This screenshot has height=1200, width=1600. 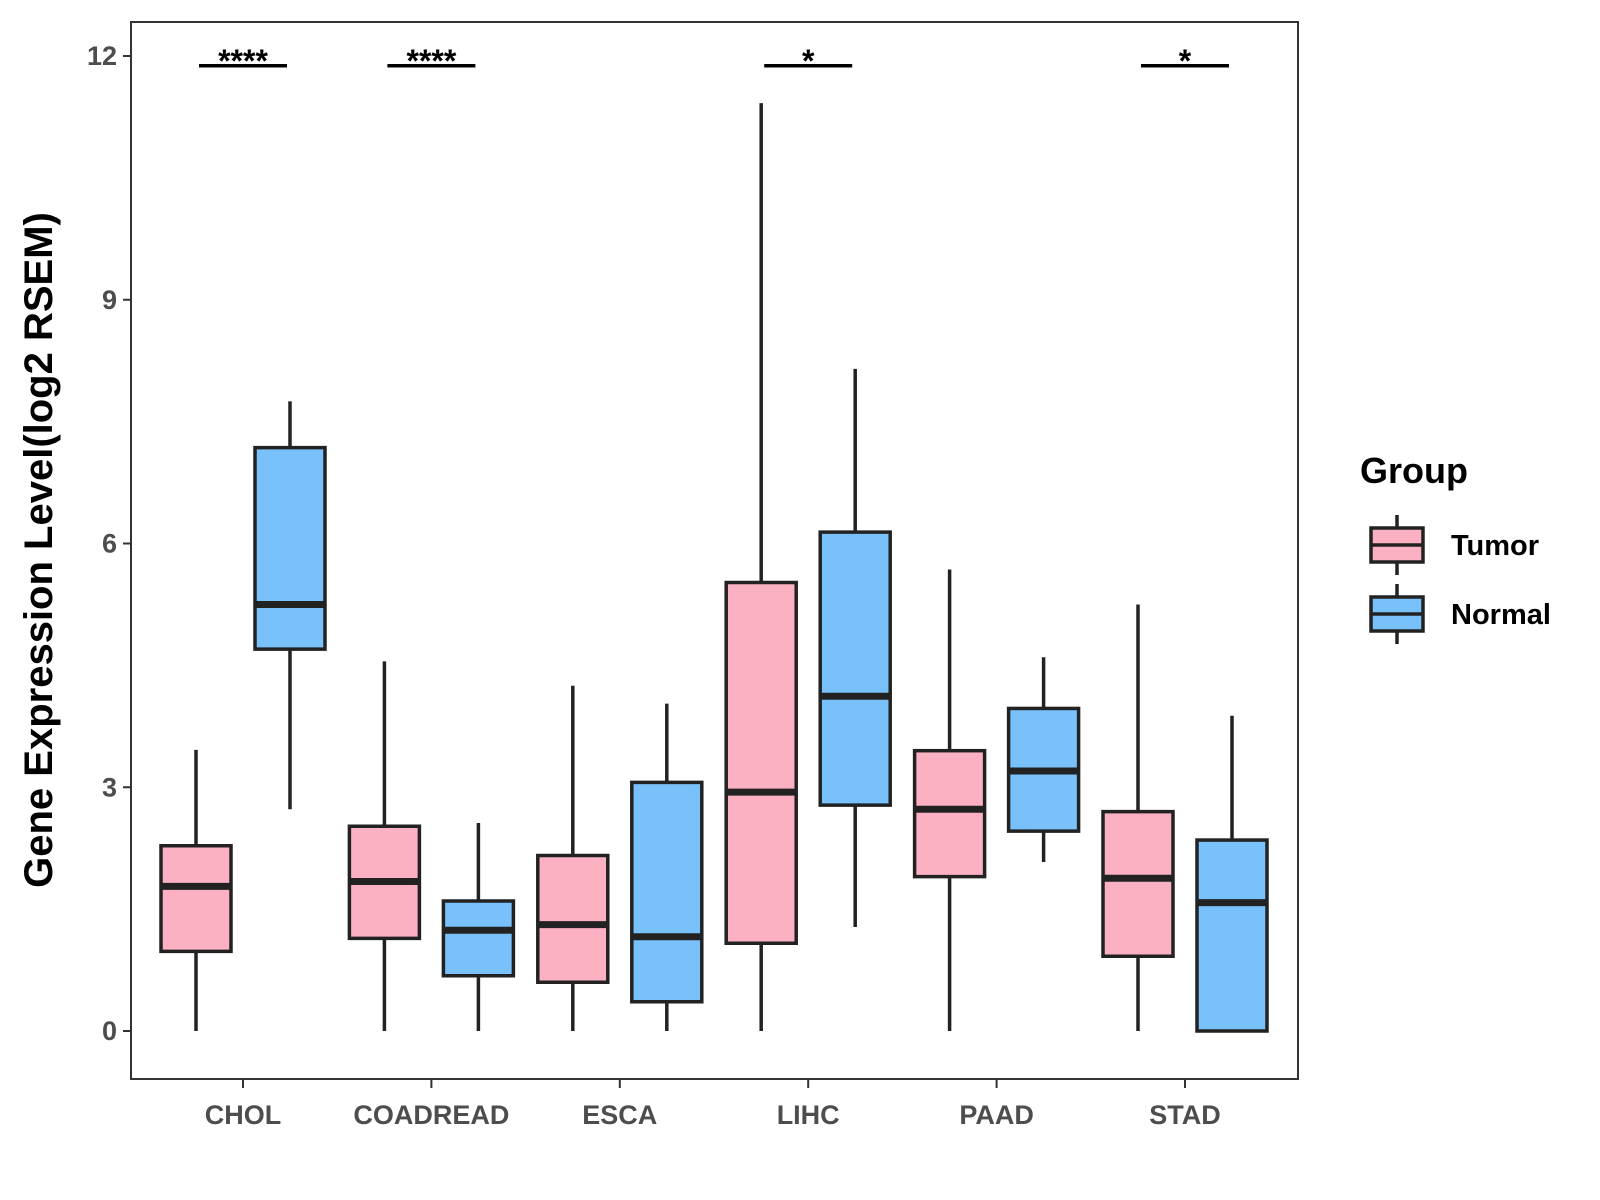 I want to click on box-tumor-chol, so click(x=196, y=890).